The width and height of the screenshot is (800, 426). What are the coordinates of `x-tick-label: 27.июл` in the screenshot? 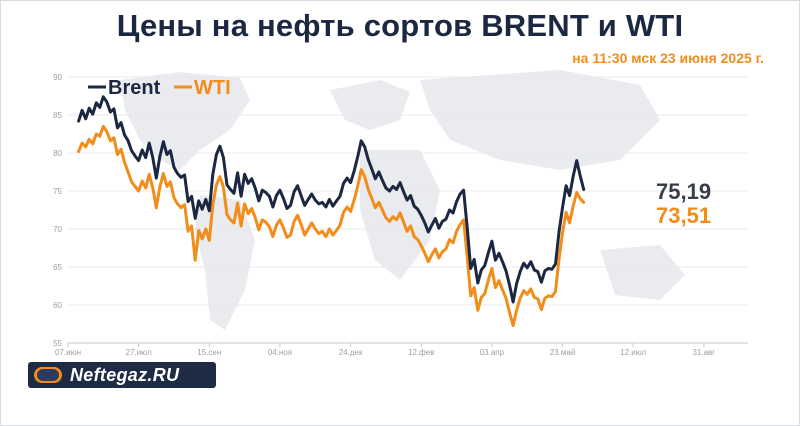 It's located at (139, 352).